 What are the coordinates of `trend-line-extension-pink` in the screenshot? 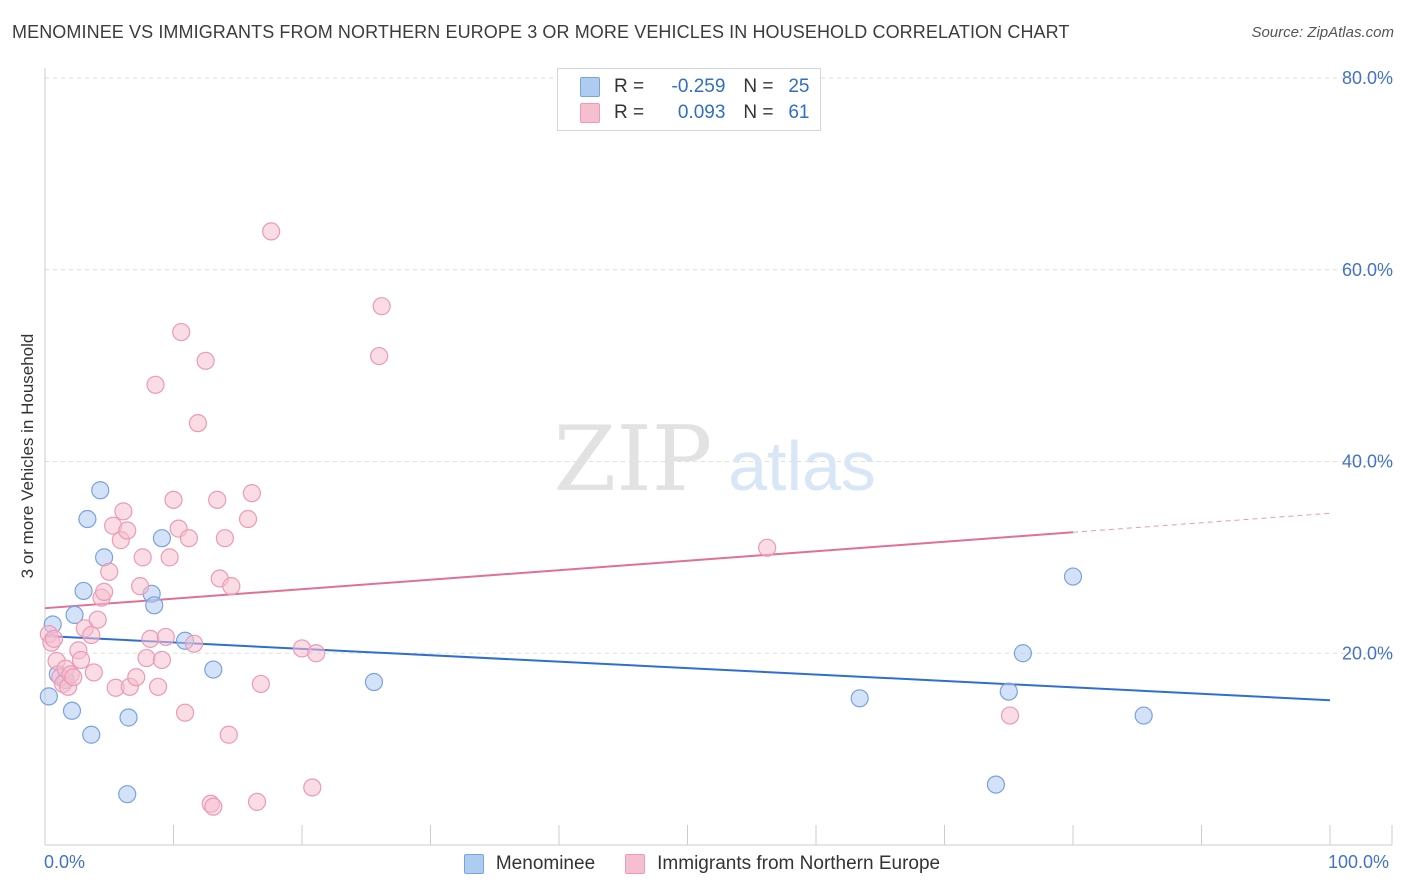 It's located at (1201, 522).